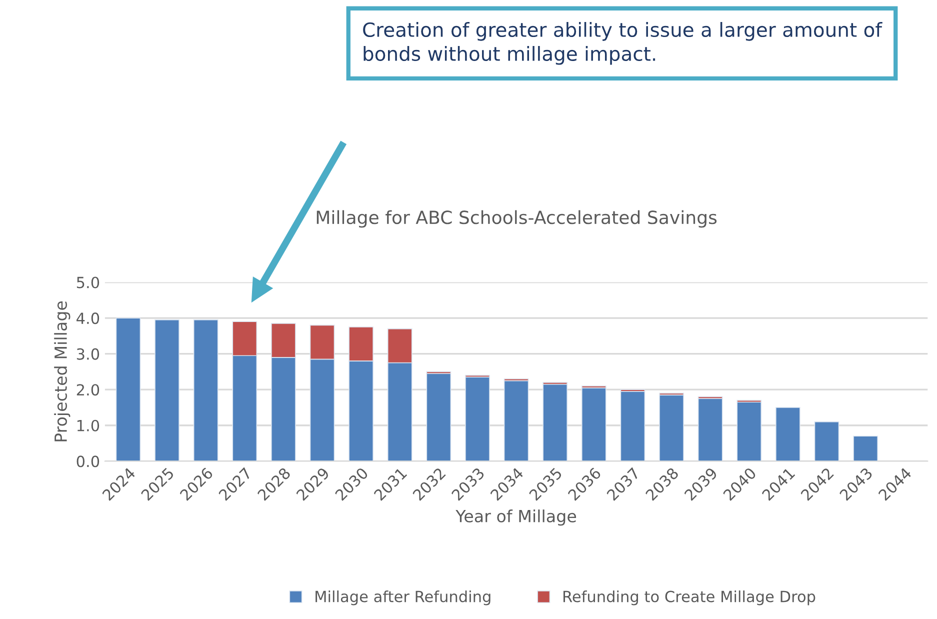  Describe the element at coordinates (88, 282) in the screenshot. I see `y-tick-label: 5.0` at that location.